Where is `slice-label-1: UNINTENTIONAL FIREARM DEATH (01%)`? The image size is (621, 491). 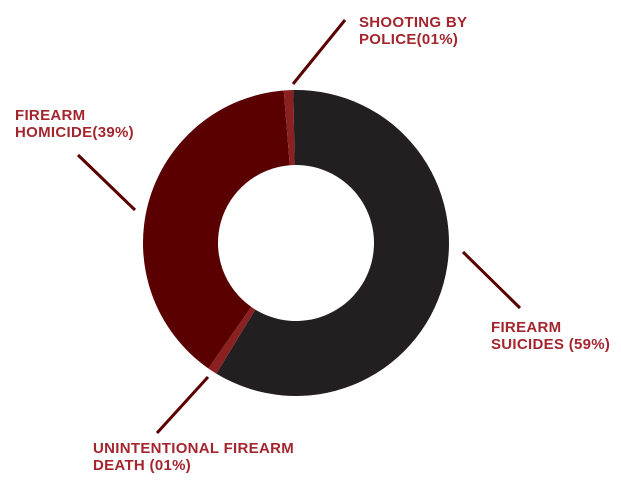
slice-label-1: UNINTENTIONAL FIREARM DEATH (01%) is located at coordinates (193, 457).